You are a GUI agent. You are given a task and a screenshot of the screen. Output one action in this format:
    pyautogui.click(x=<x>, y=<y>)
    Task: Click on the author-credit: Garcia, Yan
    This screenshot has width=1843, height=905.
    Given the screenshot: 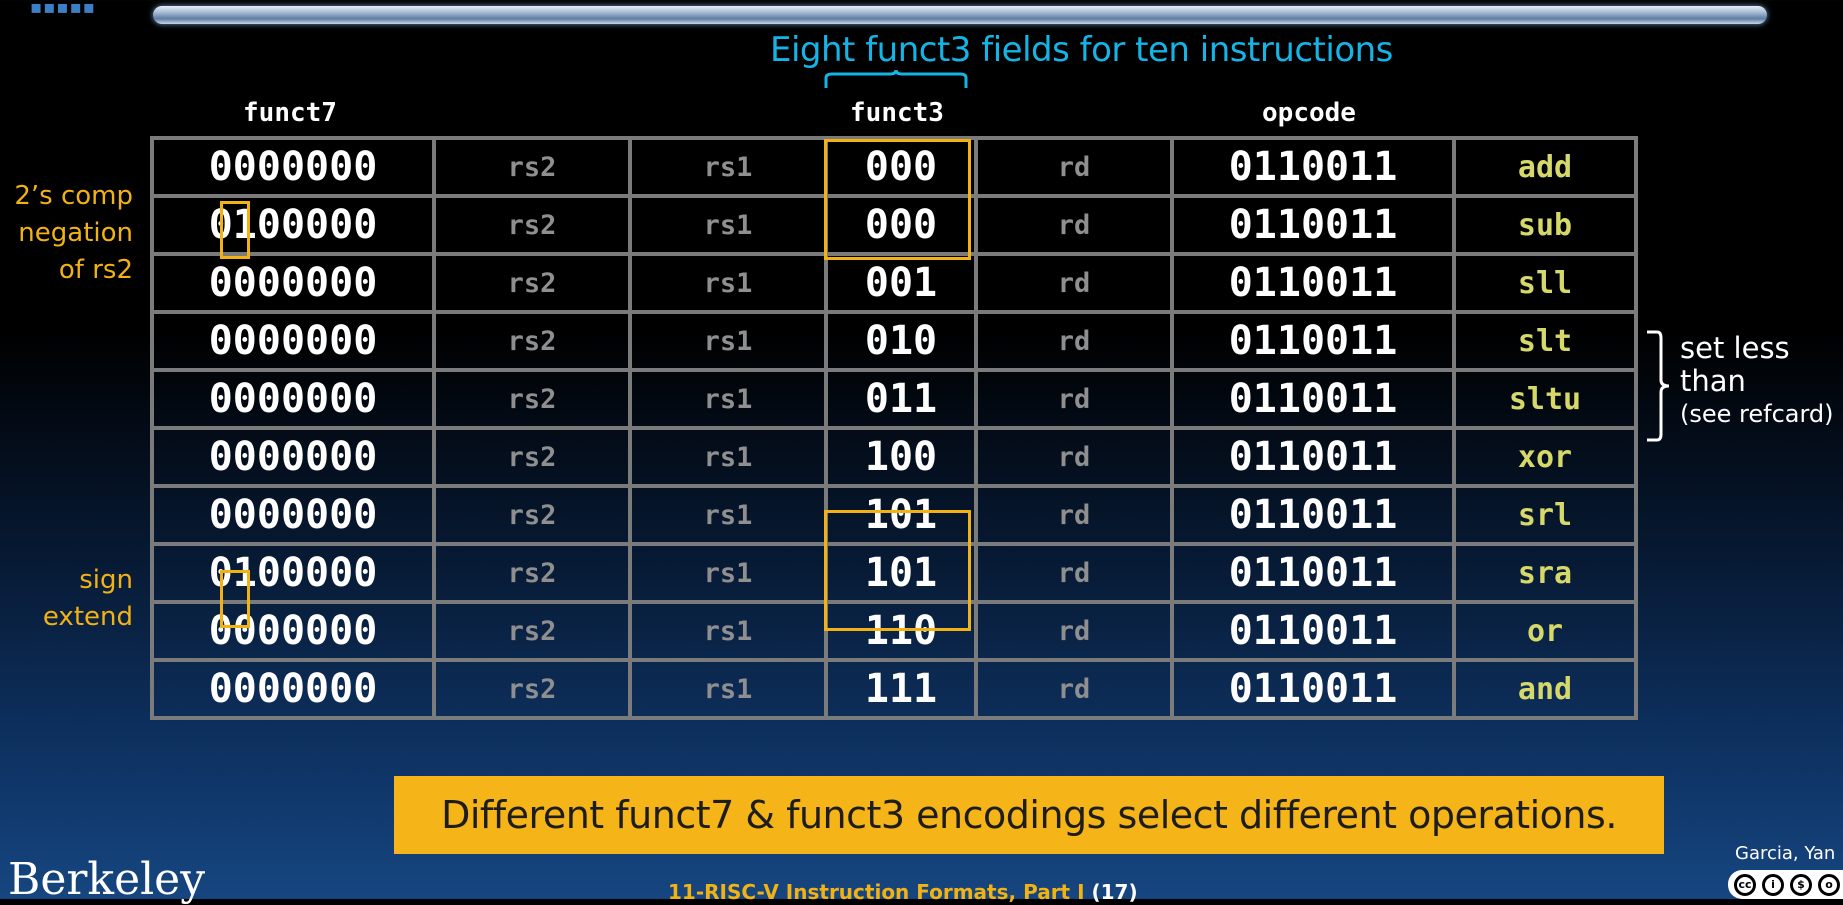 What is the action you would take?
    pyautogui.click(x=1785, y=853)
    